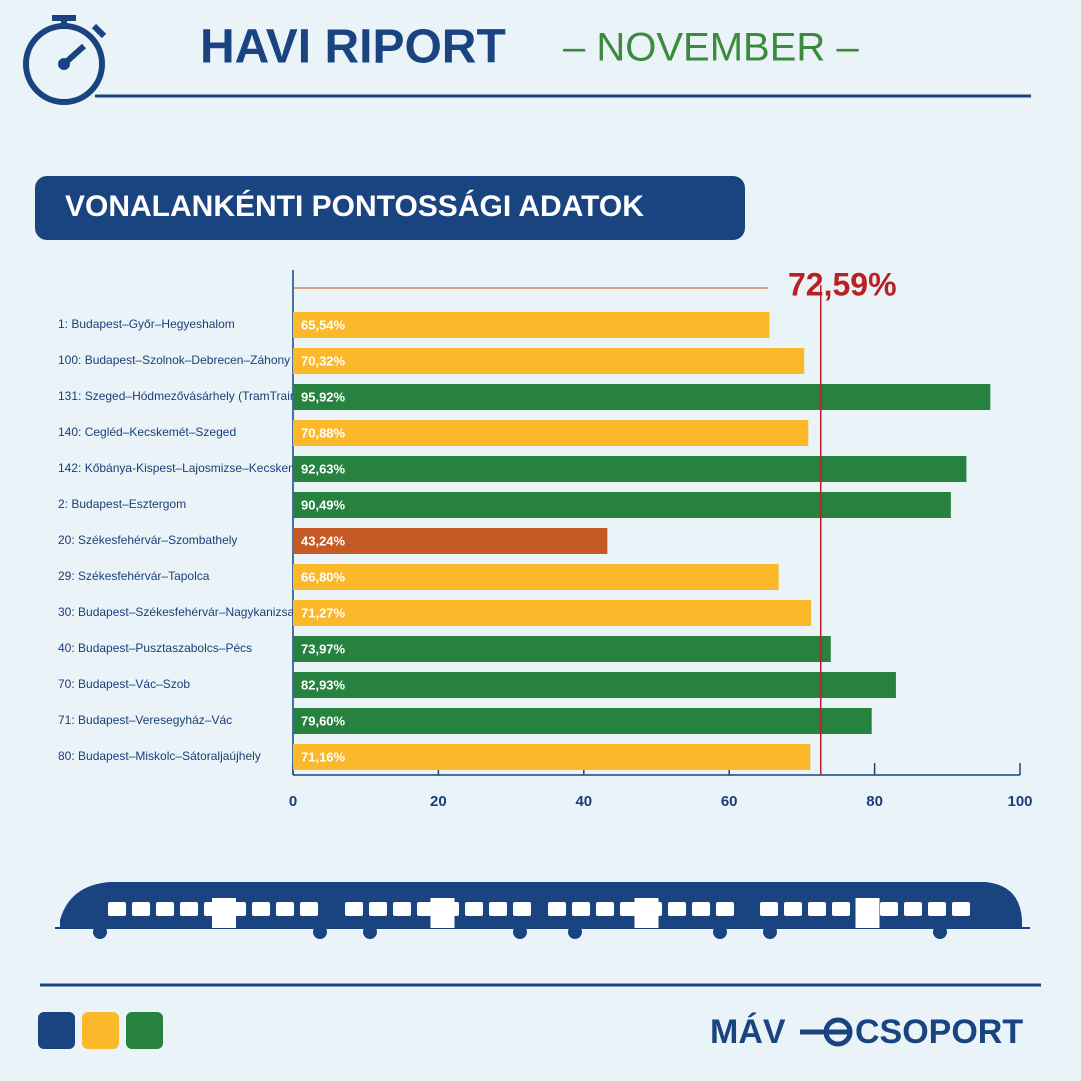 The height and width of the screenshot is (1081, 1081). What do you see at coordinates (826, 1032) in the screenshot?
I see `logo-mark` at bounding box center [826, 1032].